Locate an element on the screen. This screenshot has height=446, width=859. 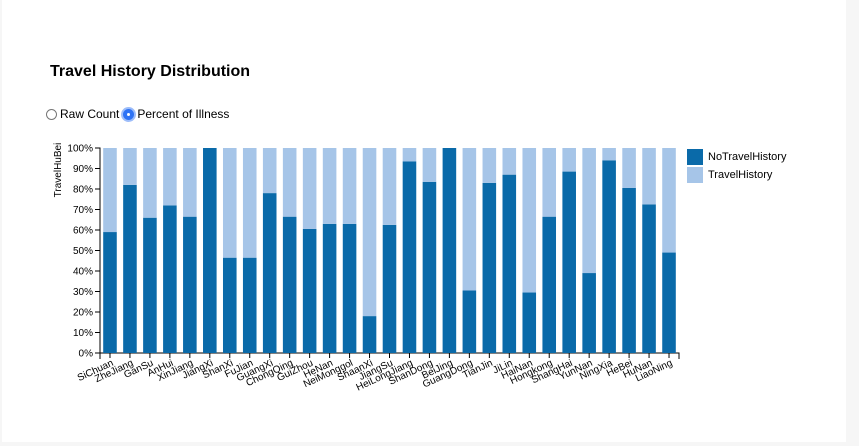
y-tick-label: 40% is located at coordinates (83, 272).